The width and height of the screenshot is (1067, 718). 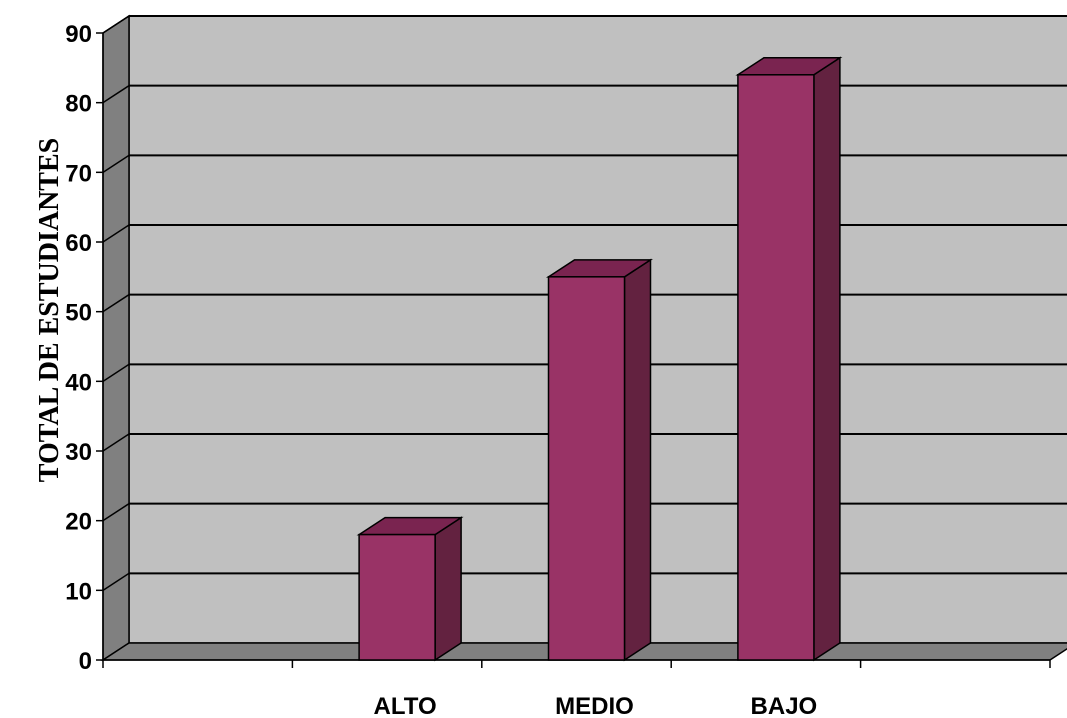 What do you see at coordinates (397, 597) in the screenshot?
I see `bar-alto` at bounding box center [397, 597].